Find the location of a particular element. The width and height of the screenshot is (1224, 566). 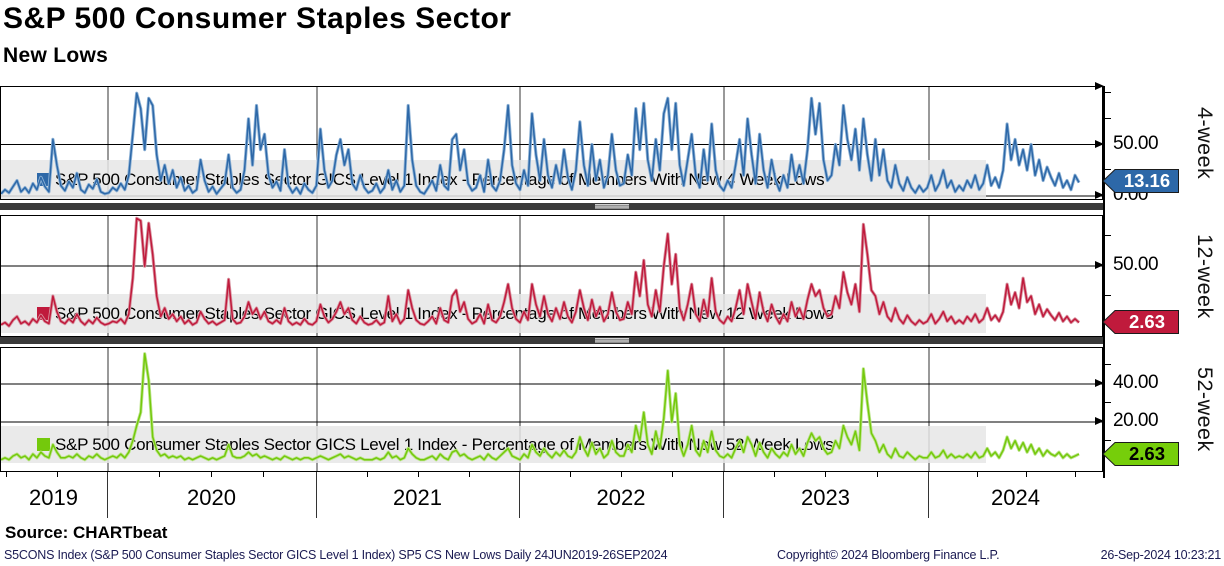

panel-label-12-week: 12-week is located at coordinates (1205, 276).